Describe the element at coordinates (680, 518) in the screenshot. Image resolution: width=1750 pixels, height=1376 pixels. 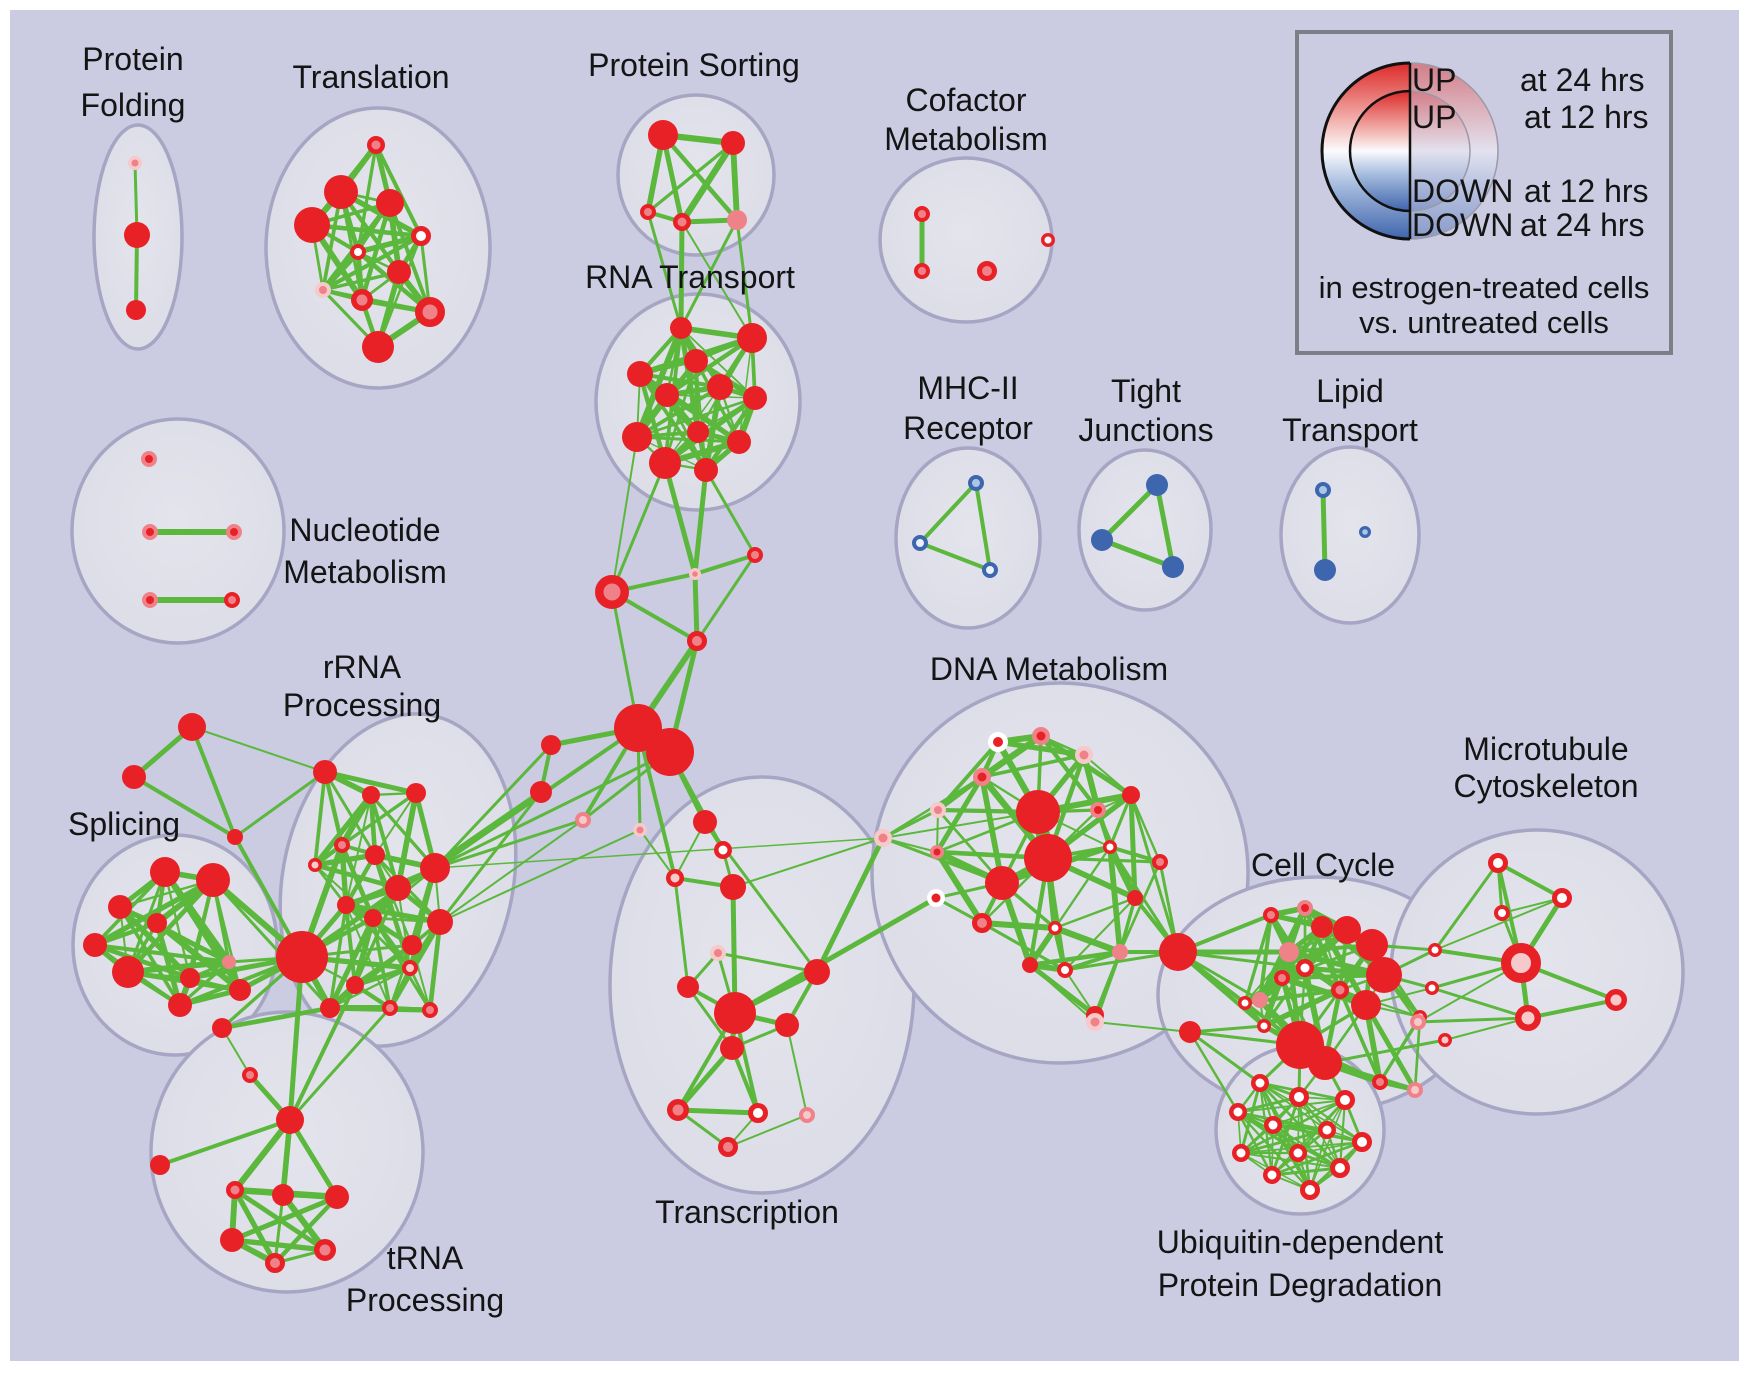
I see `bridge-rt10-ch0` at that location.